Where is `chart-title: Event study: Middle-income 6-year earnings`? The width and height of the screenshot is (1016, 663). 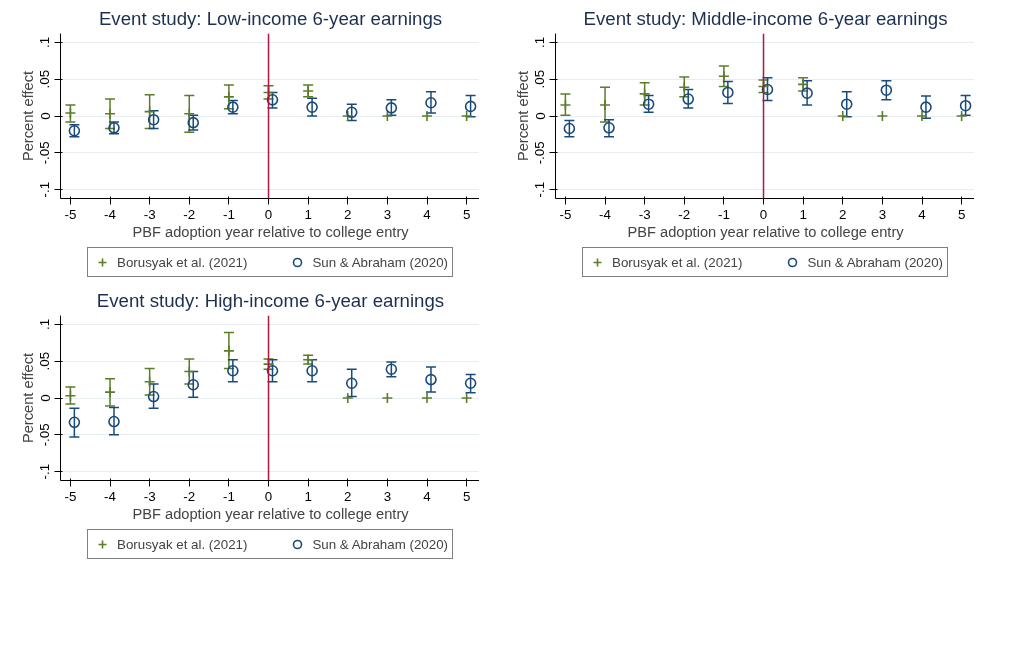 chart-title: Event study: Middle-income 6-year earnings is located at coordinates (765, 18).